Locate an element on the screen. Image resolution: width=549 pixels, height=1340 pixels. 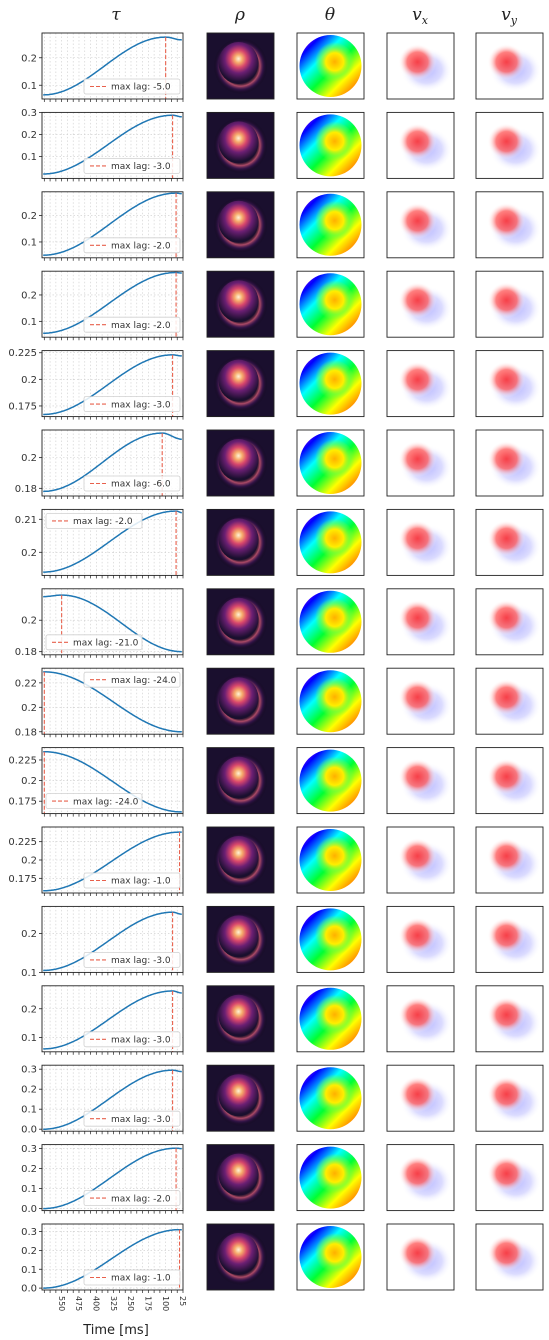
legend: max lag: -21.0 is located at coordinates (94, 642).